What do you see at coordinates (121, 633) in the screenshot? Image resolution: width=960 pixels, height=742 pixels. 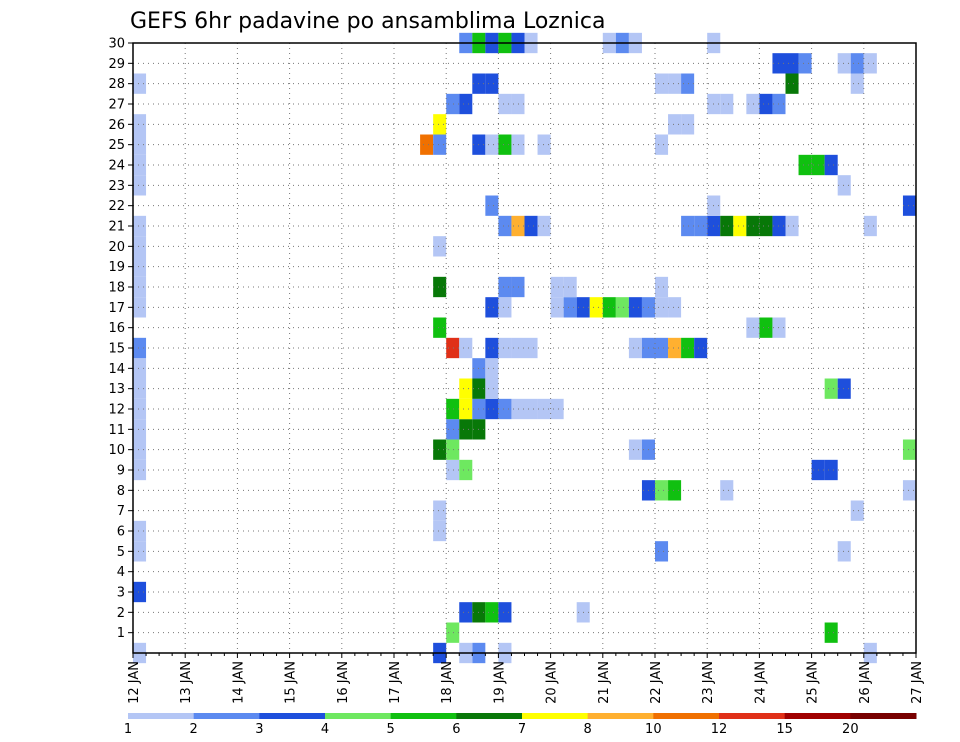 I see `y-tick-label: 1` at bounding box center [121, 633].